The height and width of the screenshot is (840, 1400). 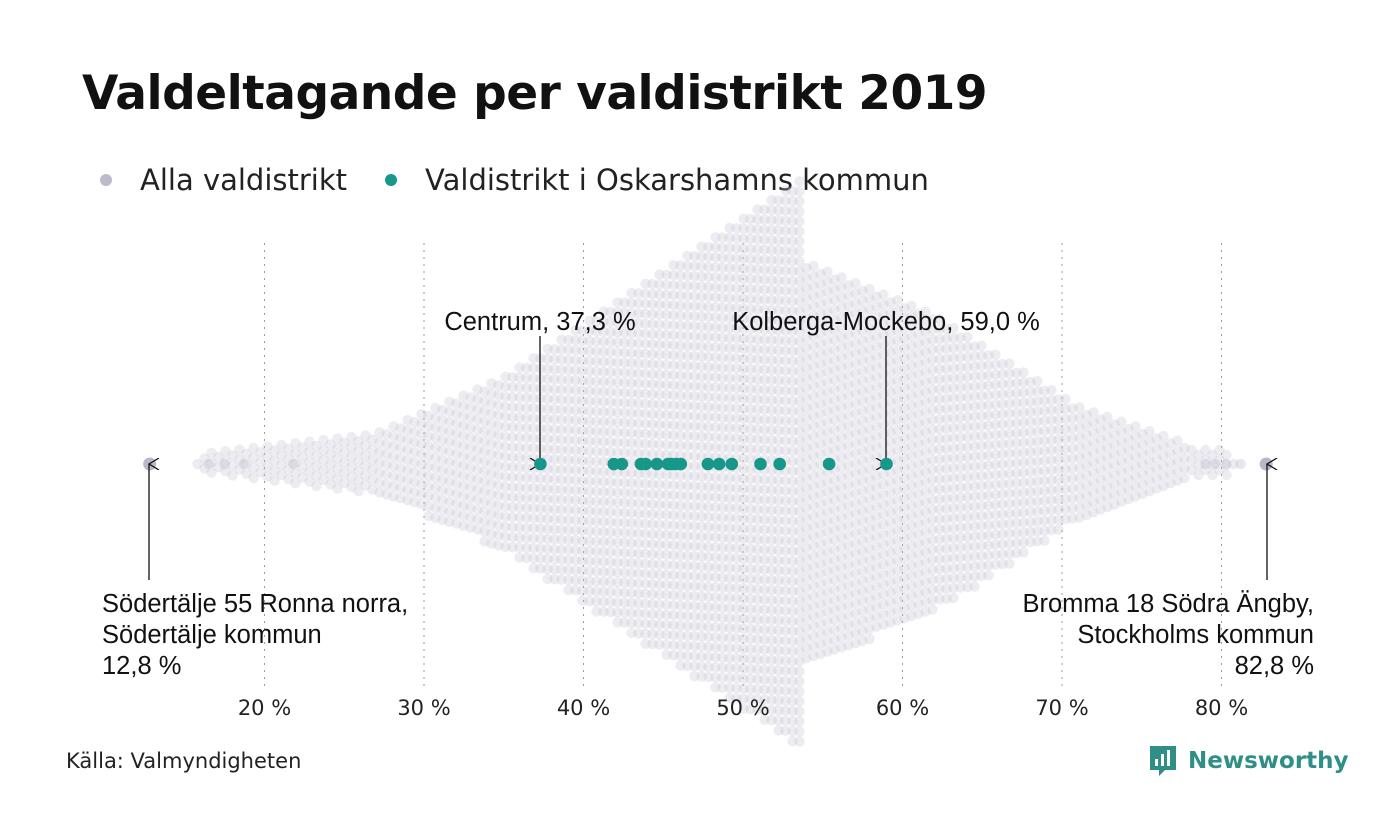 What do you see at coordinates (1248, 761) in the screenshot?
I see `brand-logo: Newsworthy` at bounding box center [1248, 761].